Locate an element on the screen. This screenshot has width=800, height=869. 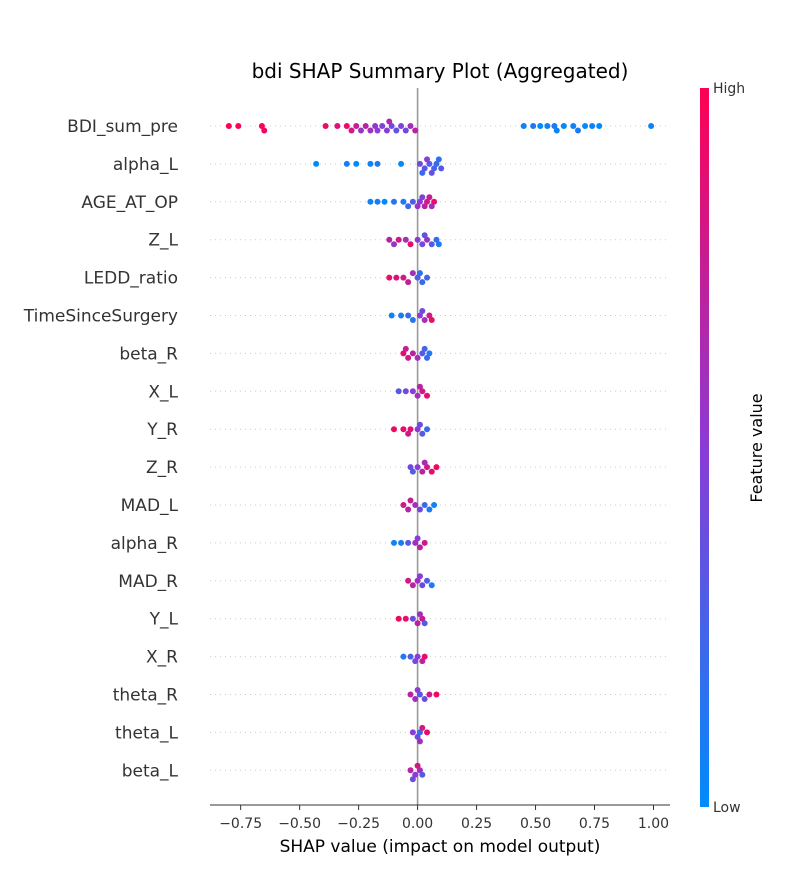
feature-label: theta_L is located at coordinates (146, 733).